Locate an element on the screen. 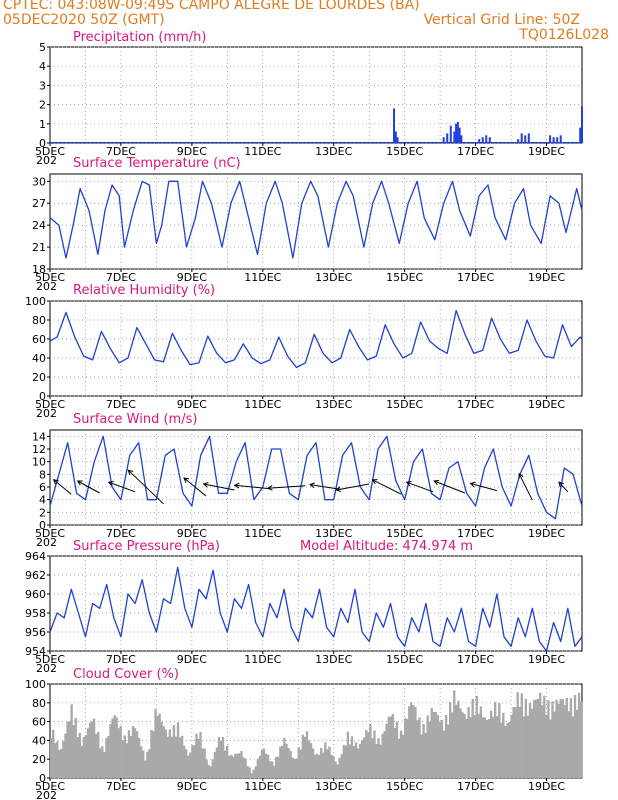  y-tick-label: 2 is located at coordinates (42, 105).